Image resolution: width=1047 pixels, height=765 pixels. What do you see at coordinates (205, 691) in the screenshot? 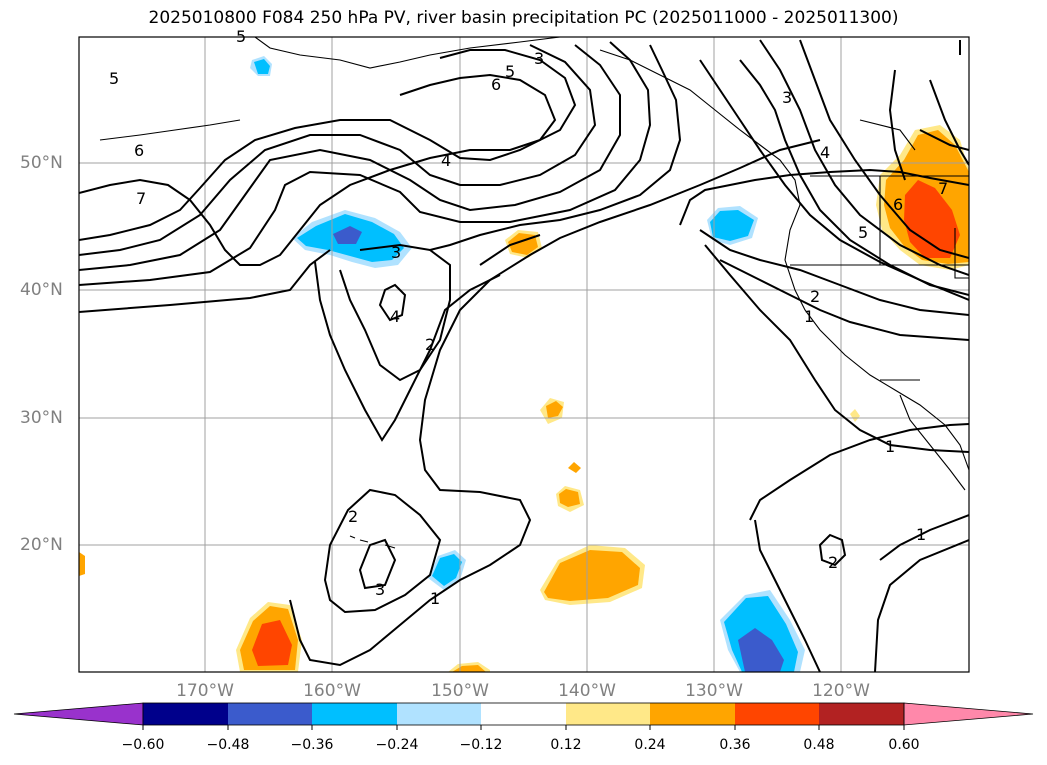
I see `lon-label-170w: 170°W` at bounding box center [205, 691].